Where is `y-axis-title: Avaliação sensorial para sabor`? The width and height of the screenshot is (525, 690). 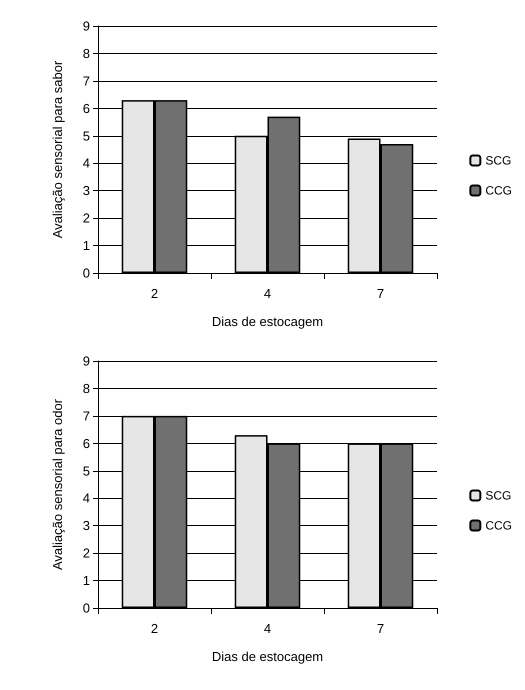 y-axis-title: Avaliação sensorial para sabor is located at coordinates (57, 149).